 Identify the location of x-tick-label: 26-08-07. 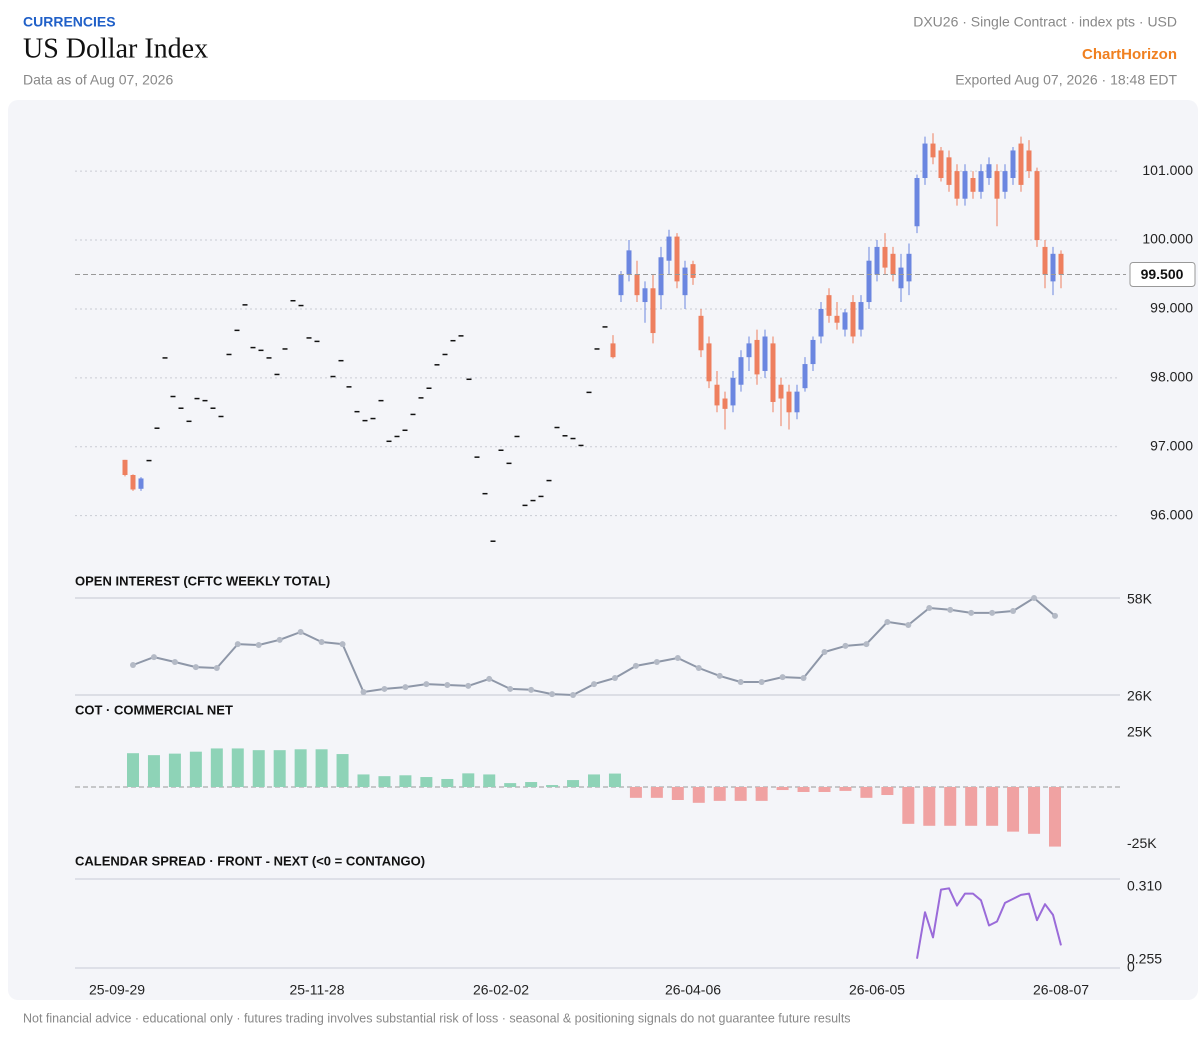
(1061, 990).